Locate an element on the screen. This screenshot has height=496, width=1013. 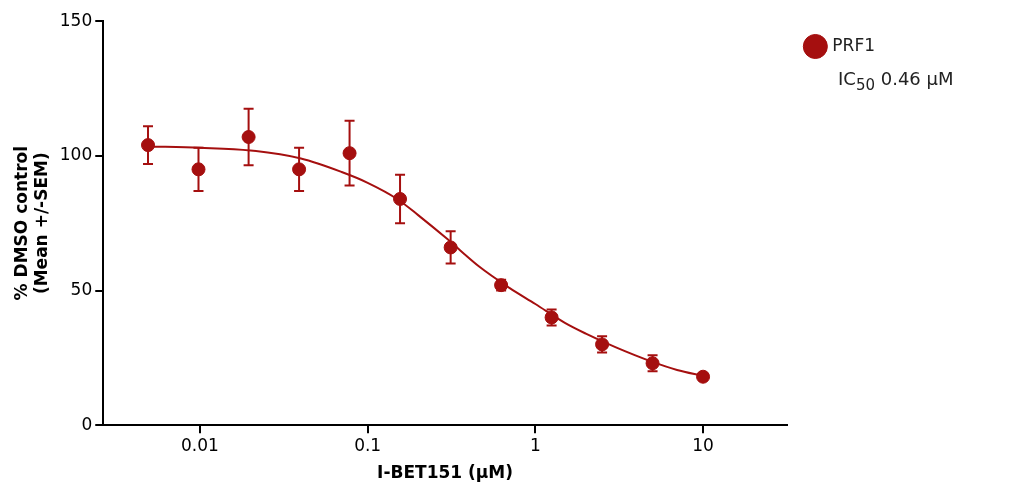
text: IC$_{50}$ 0.46 μM is located at coordinates (896, 81).